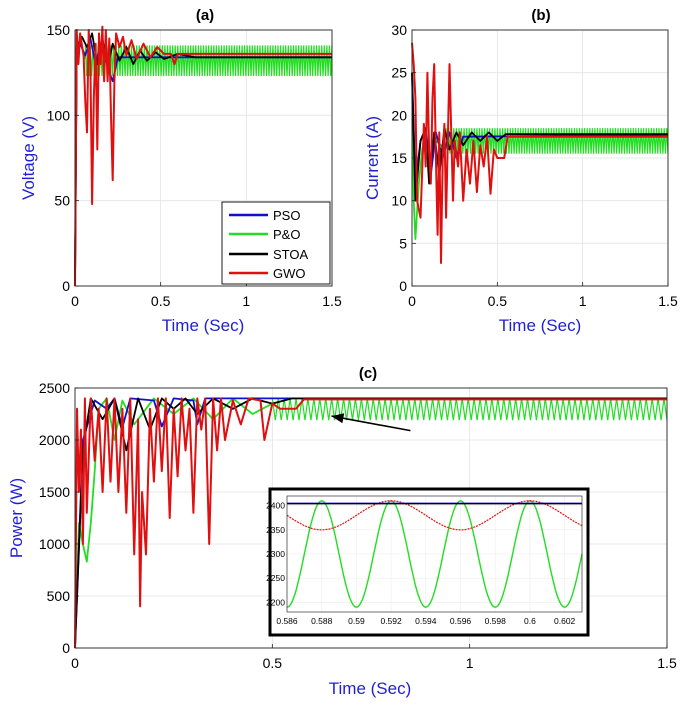 This screenshot has height=706, width=685. What do you see at coordinates (372, 158) in the screenshot?
I see `panel-b-ylabel: Current (A)` at bounding box center [372, 158].